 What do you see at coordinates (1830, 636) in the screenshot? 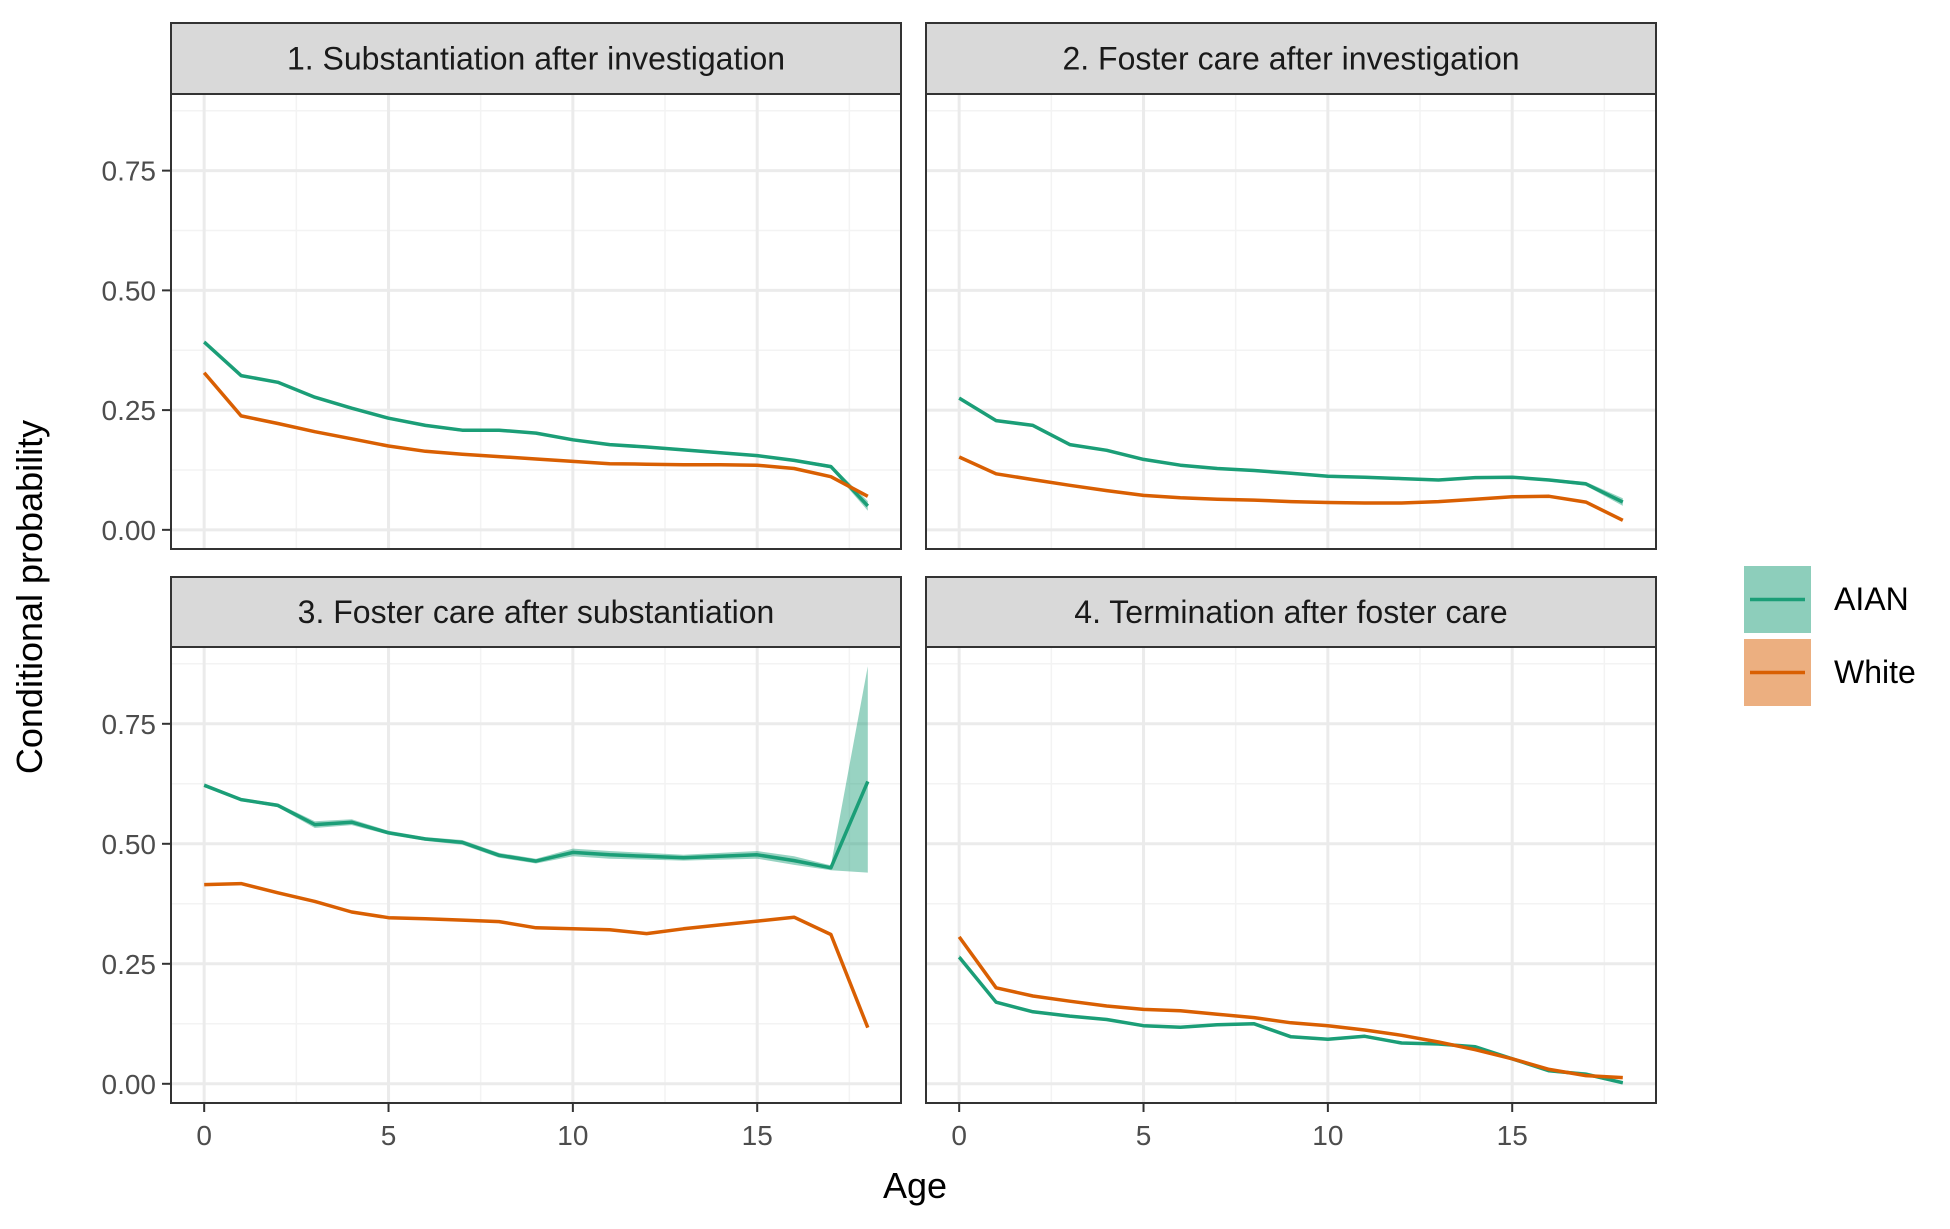
I see `legend: AIAN White` at bounding box center [1830, 636].